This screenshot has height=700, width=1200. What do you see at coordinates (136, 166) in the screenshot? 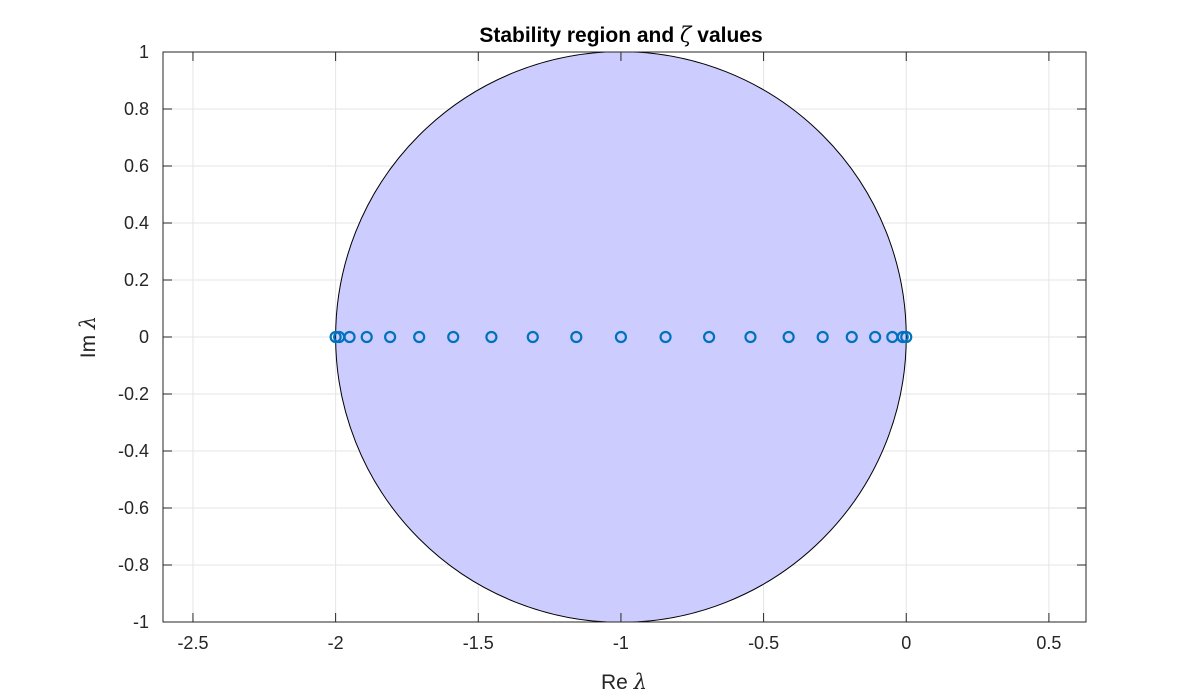
I see `y-tick-label: 0.6` at bounding box center [136, 166].